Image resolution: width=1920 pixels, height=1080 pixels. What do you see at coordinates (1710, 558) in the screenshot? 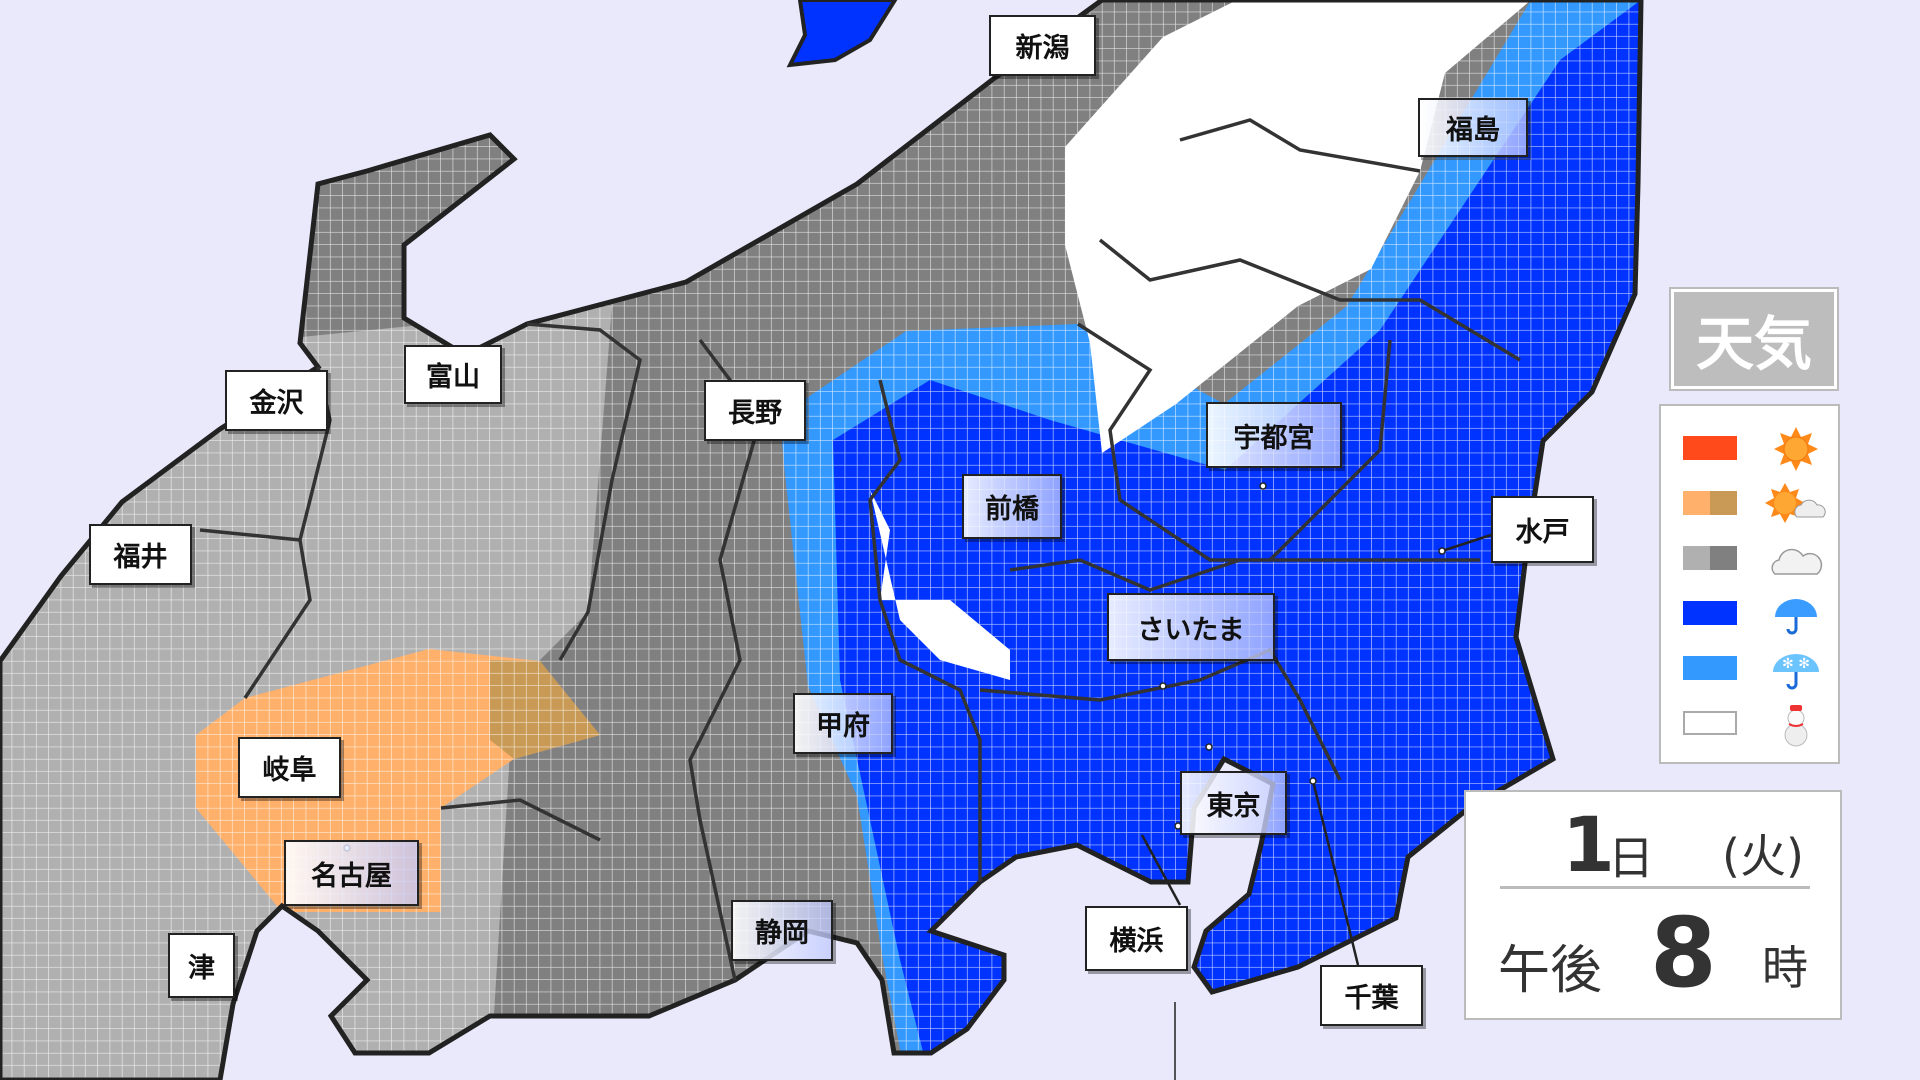
I see `swatch-cloudy` at bounding box center [1710, 558].